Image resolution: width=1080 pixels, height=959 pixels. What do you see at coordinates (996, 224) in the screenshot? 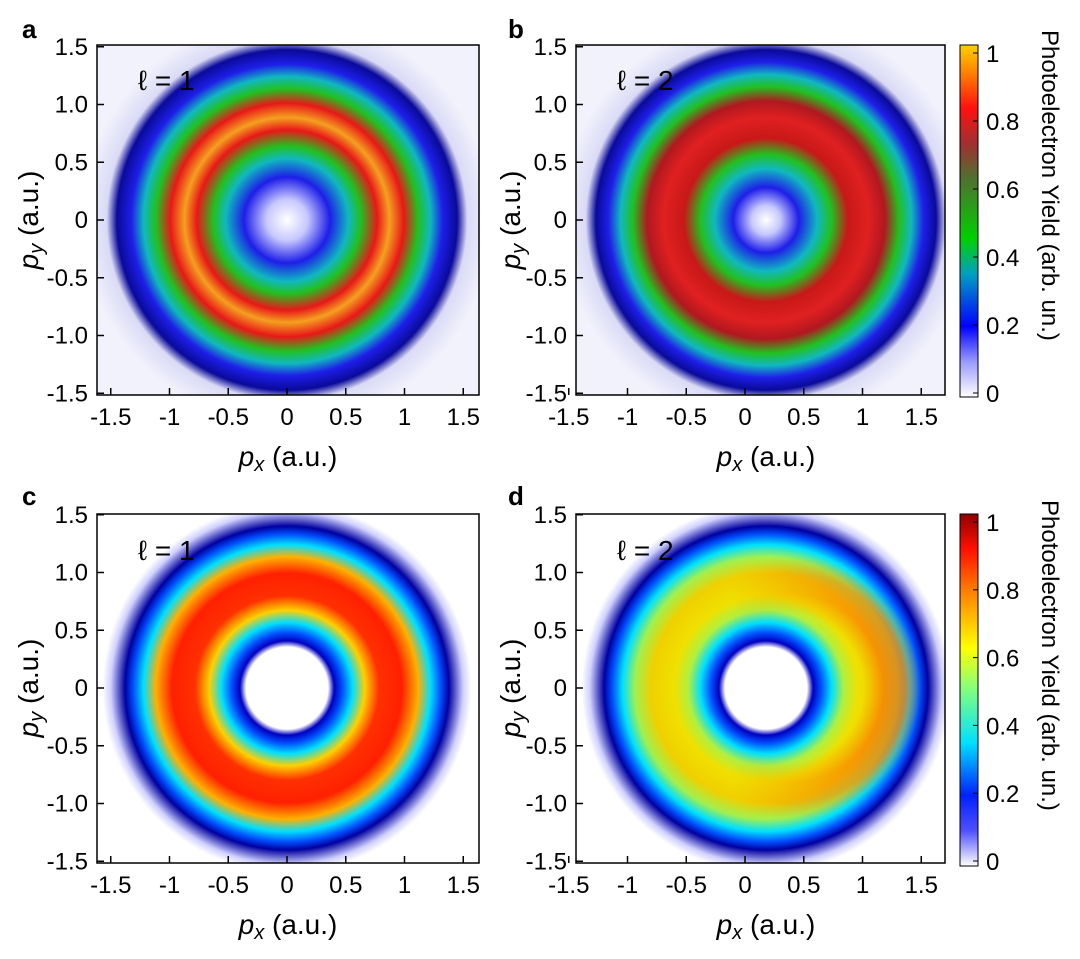
I see `colorbar-ticks-b: 1 0.8 0.6 0.4 0.2 0` at bounding box center [996, 224].